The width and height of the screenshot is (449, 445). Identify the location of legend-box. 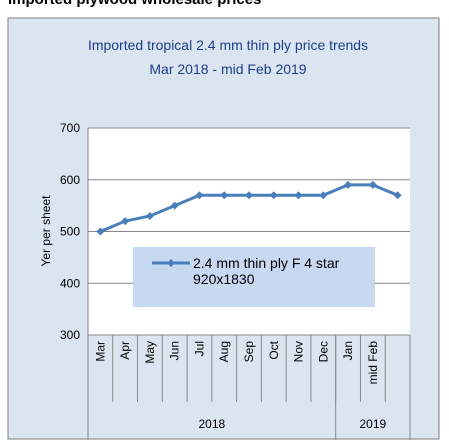
(254, 277).